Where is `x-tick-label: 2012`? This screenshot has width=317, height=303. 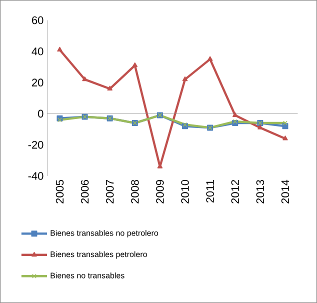 x-tick-label: 2012 is located at coordinates (235, 192).